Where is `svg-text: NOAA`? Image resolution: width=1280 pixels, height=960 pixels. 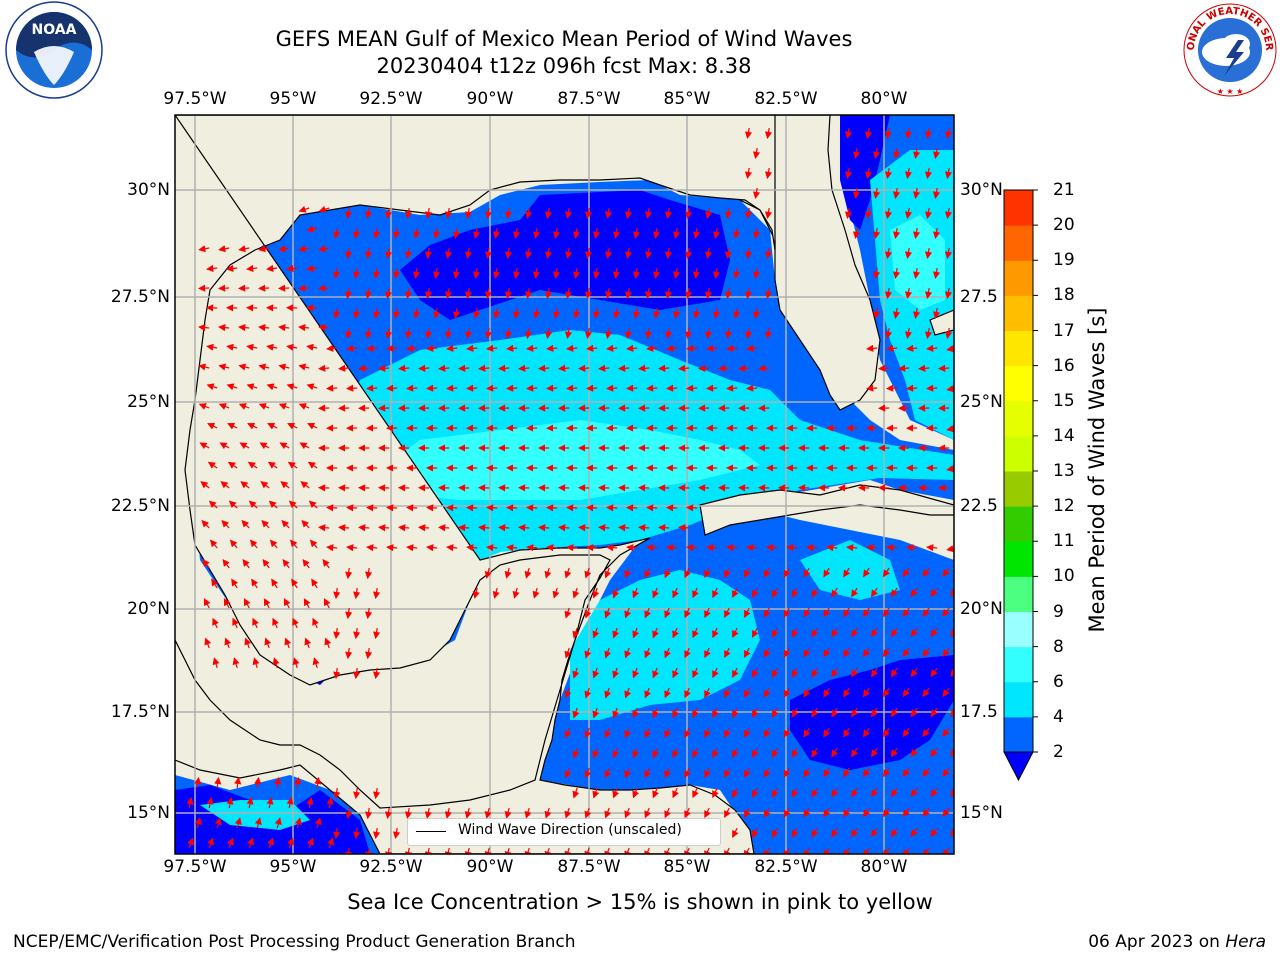
svg-text: NOAA is located at coordinates (54, 30).